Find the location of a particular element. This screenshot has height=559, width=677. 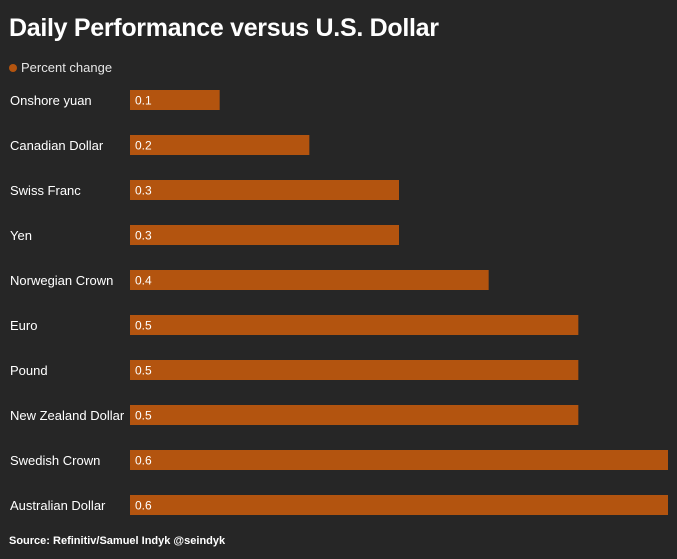

category-label: Canadian Dollar is located at coordinates (57, 145).